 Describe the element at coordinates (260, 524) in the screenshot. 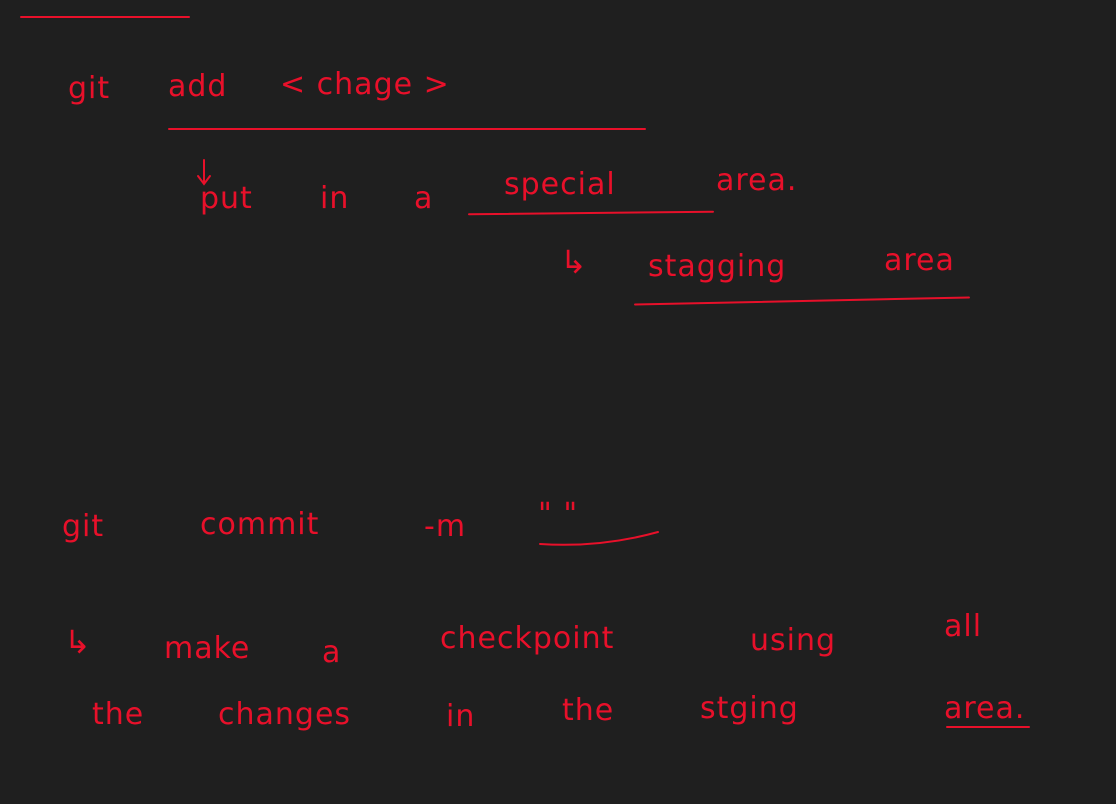

I see `line4-commit: commit` at that location.